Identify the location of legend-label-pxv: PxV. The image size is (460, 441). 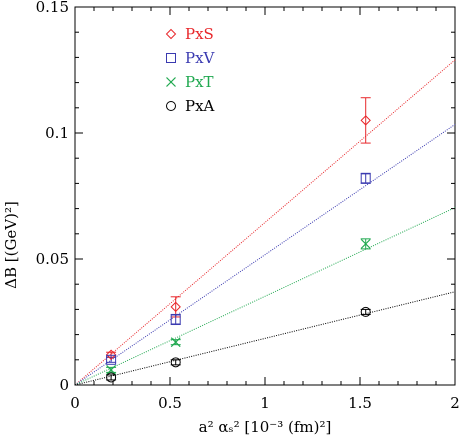
(200, 58).